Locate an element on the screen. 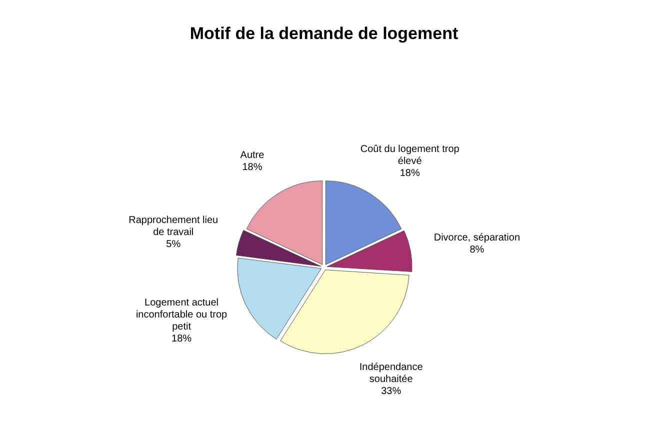 The width and height of the screenshot is (648, 428). slice-label: Divorce, séparation is located at coordinates (477, 238).